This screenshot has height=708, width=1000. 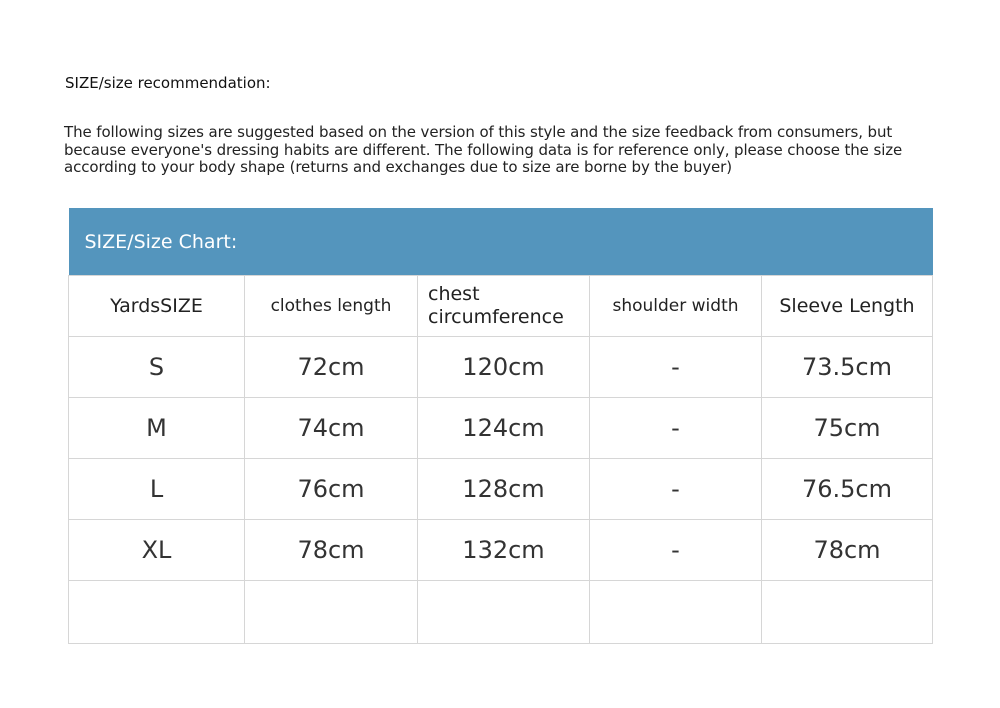 I want to click on table-cell: 75cm, so click(x=847, y=428).